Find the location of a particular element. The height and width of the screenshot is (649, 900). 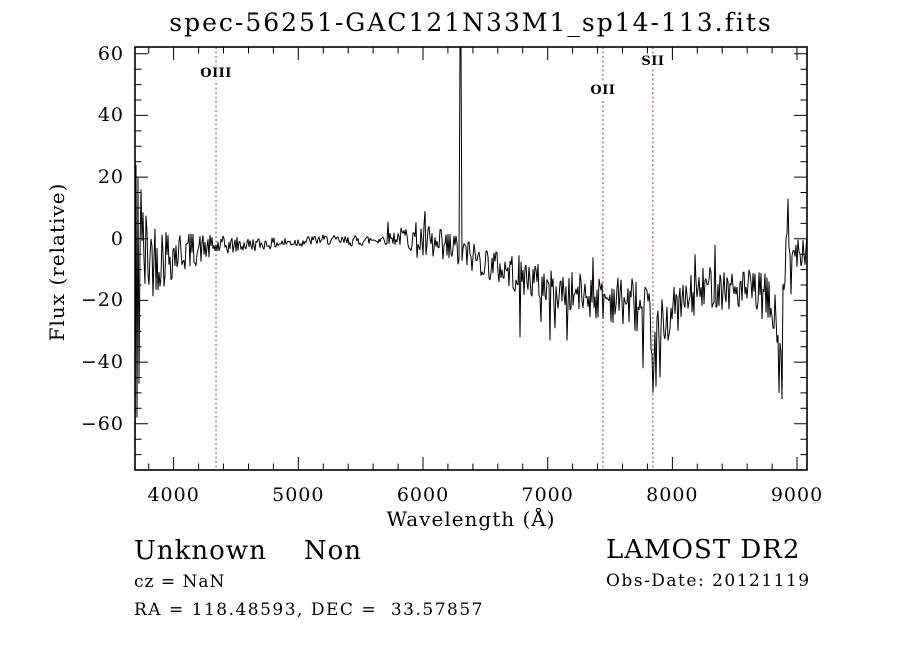

x-tick-label: 8000 is located at coordinates (672, 495).